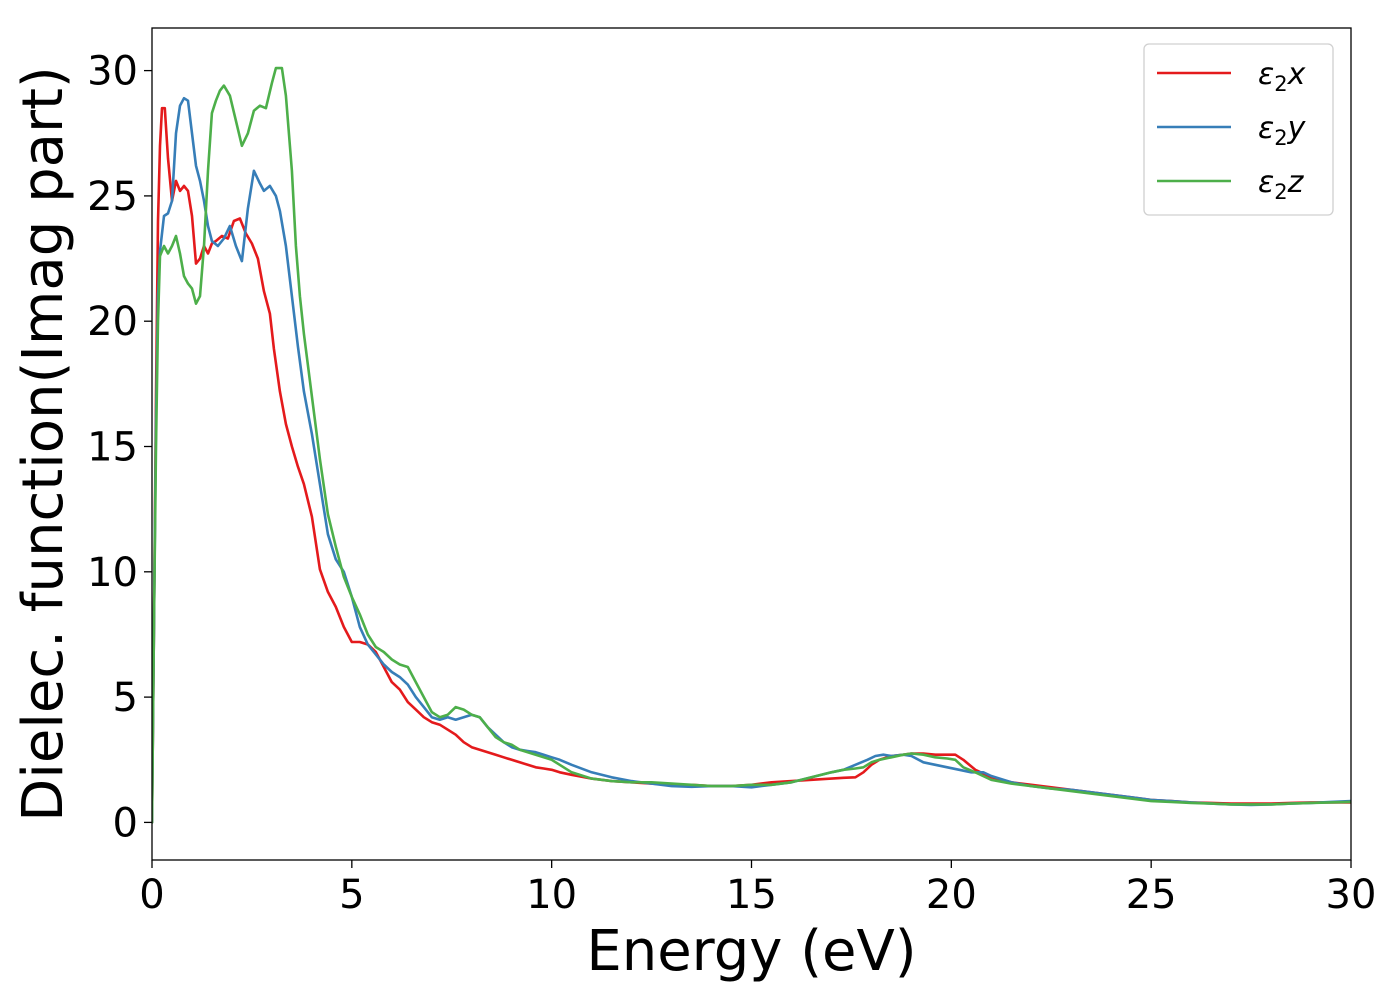 The image size is (1400, 1000). What do you see at coordinates (125, 823) in the screenshot?
I see `y-tick-label: 0` at bounding box center [125, 823].